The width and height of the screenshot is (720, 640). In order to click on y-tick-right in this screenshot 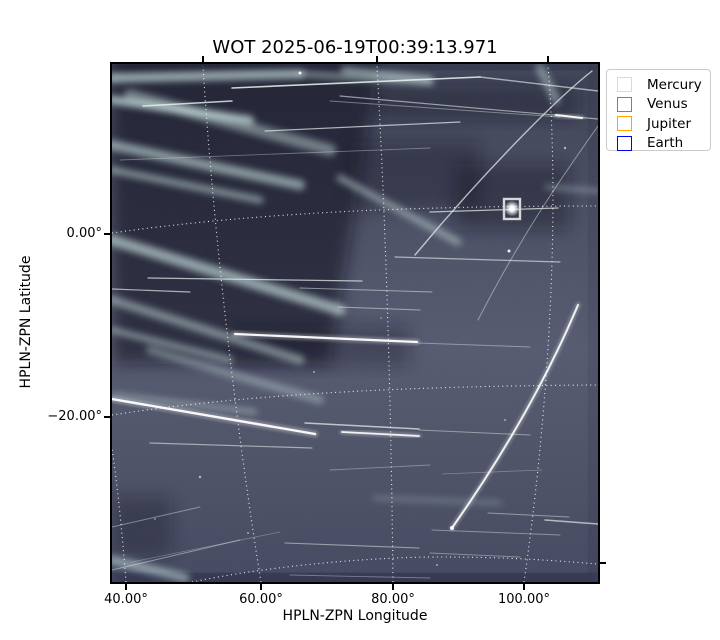, I will do `click(603, 563)`.